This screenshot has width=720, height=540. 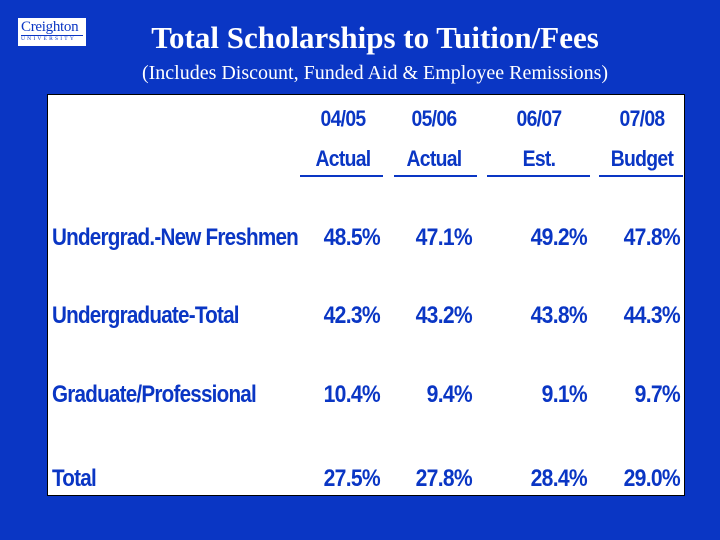 I want to click on table-cell: 48.5%, so click(x=352, y=237).